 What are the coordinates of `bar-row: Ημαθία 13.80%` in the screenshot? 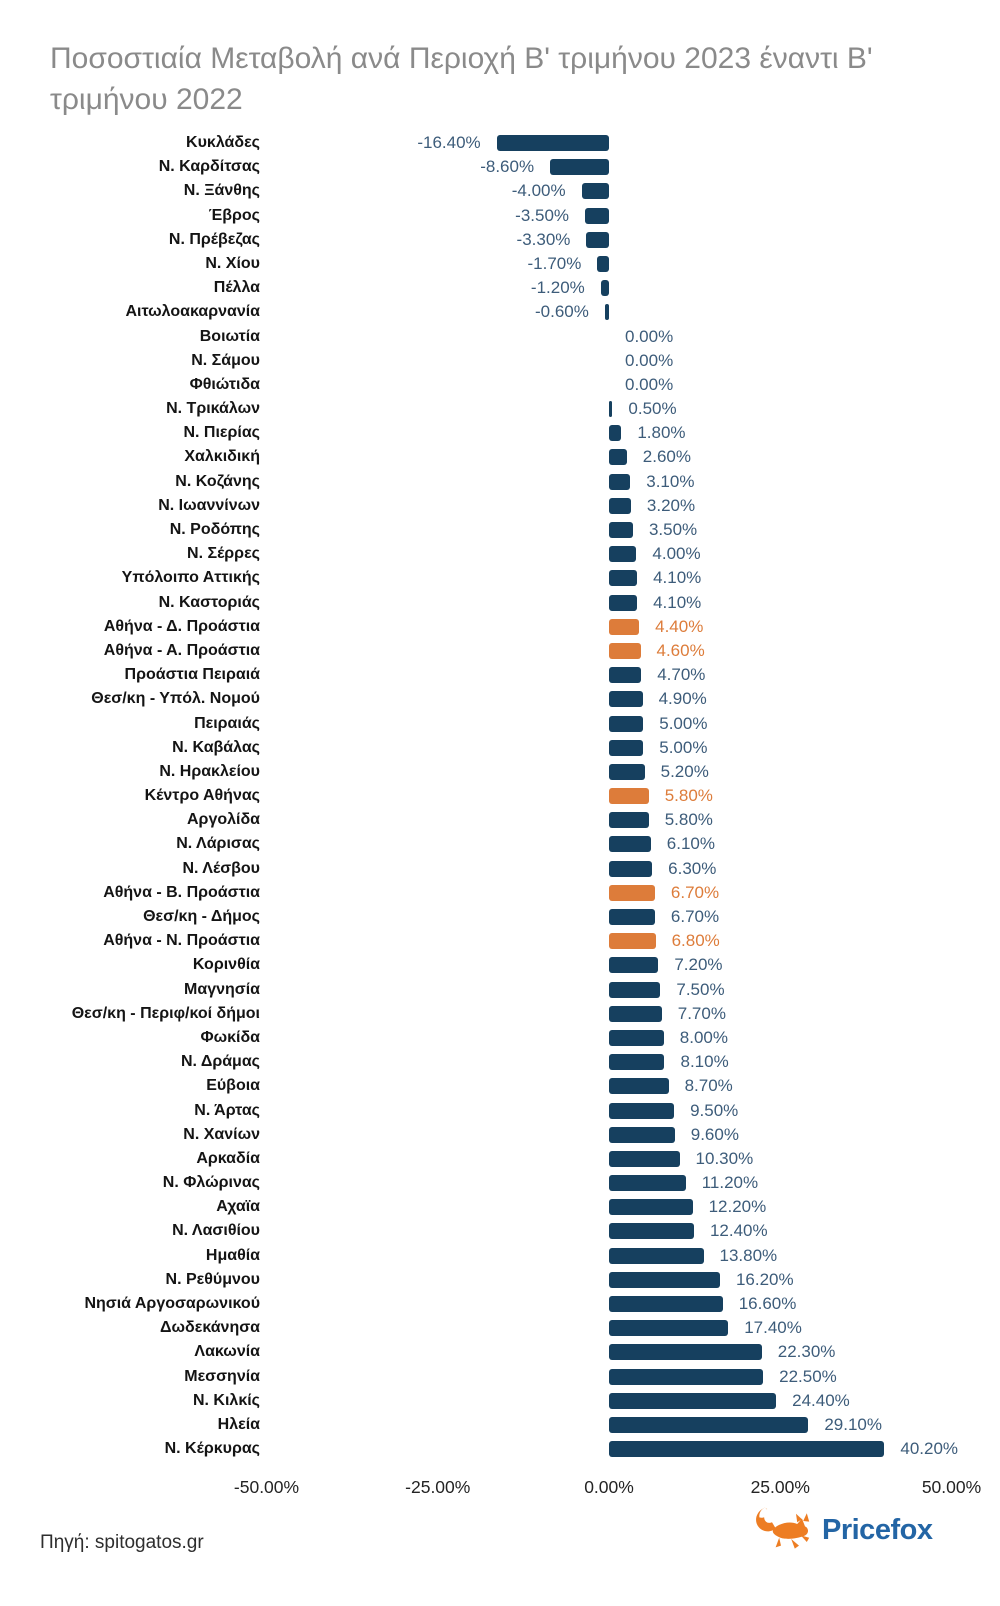 It's located at (500, 1256).